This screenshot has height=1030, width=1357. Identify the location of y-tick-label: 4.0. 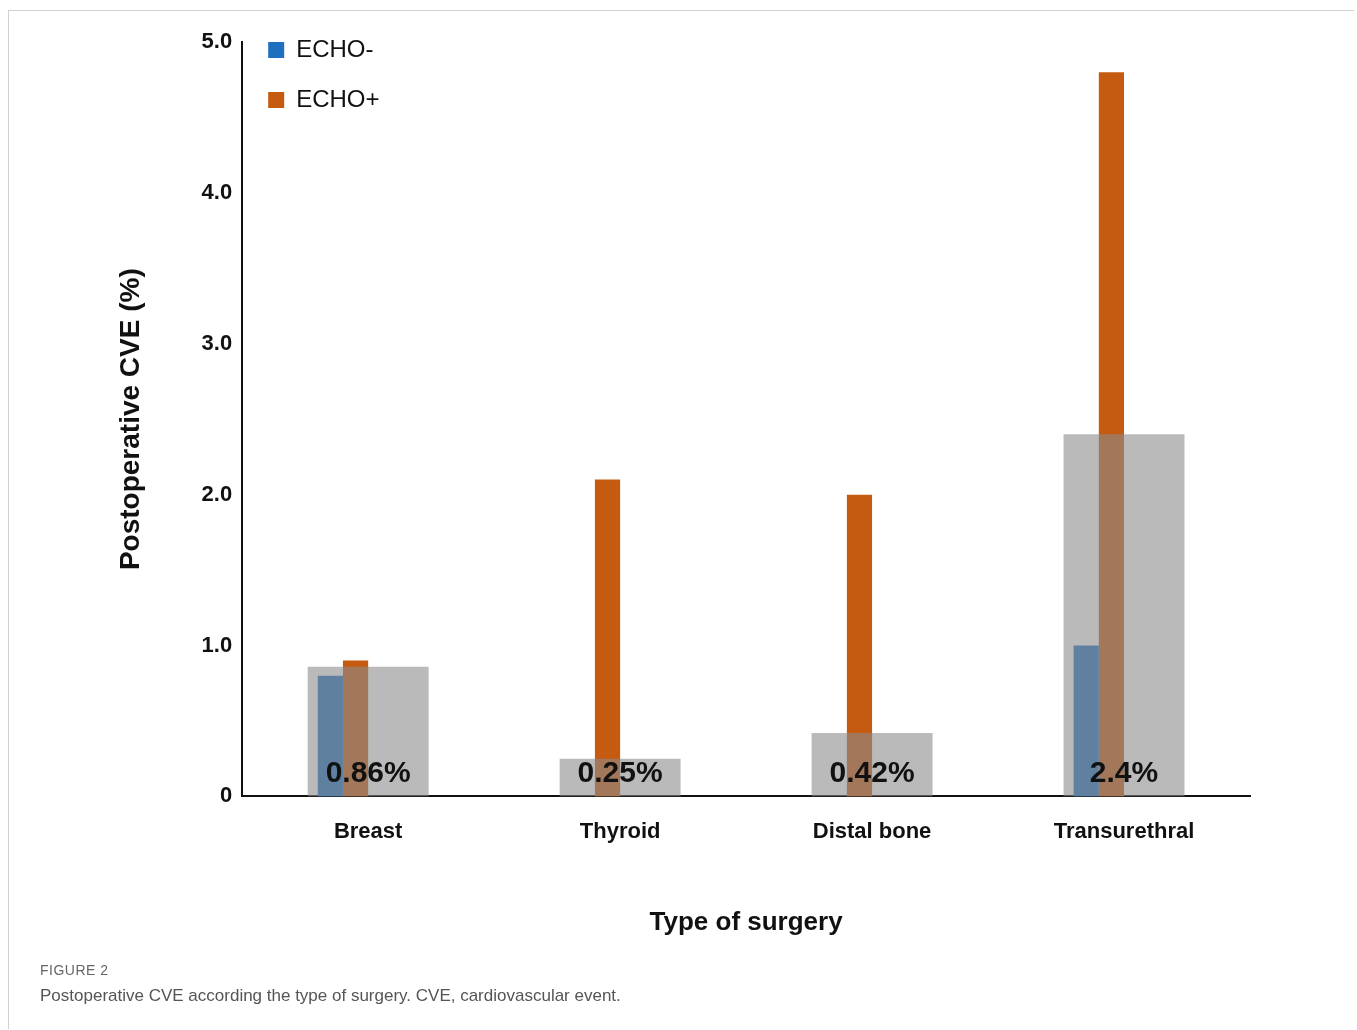
(217, 191).